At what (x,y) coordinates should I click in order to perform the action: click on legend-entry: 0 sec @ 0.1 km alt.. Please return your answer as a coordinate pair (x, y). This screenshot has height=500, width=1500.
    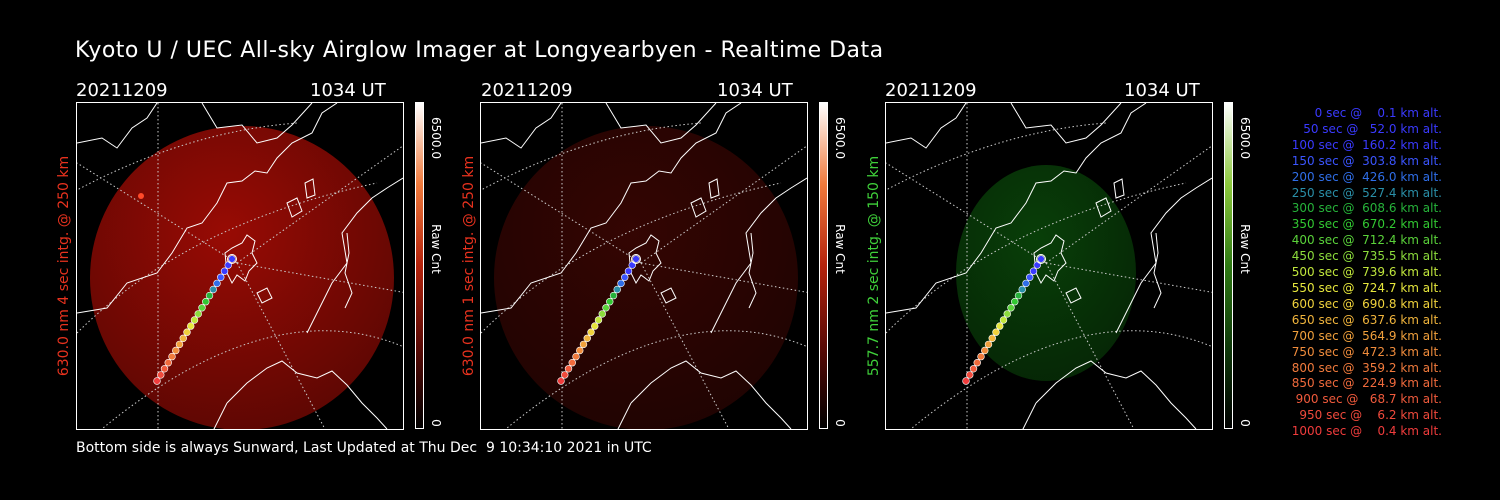
    Looking at the image, I should click on (1372, 113).